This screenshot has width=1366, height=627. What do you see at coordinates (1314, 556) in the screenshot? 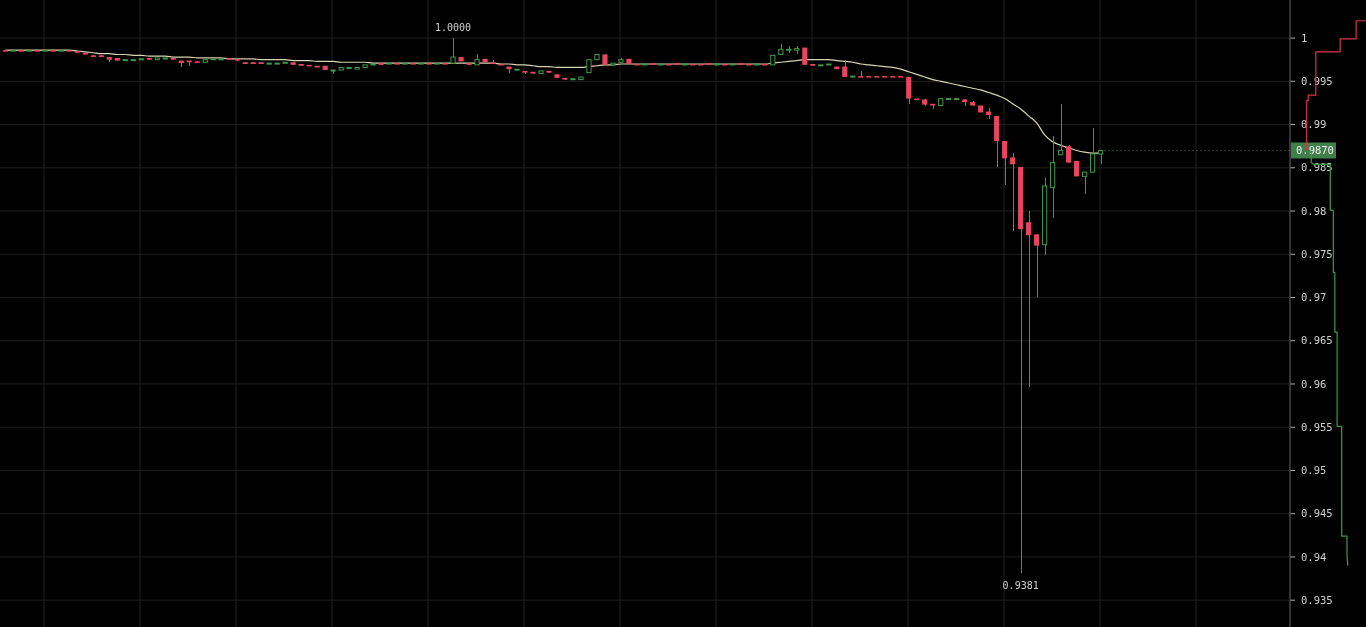
I see `y-tick-label: 0.94` at bounding box center [1314, 556].